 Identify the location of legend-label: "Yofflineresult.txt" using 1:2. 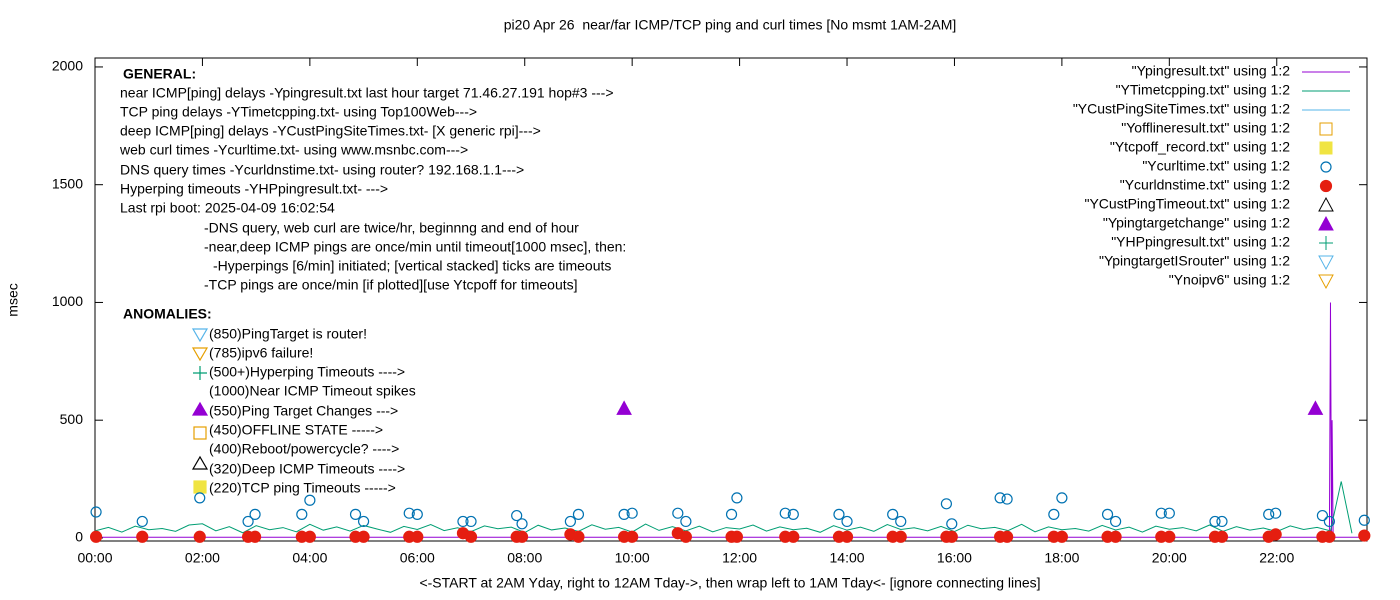
(1205, 128).